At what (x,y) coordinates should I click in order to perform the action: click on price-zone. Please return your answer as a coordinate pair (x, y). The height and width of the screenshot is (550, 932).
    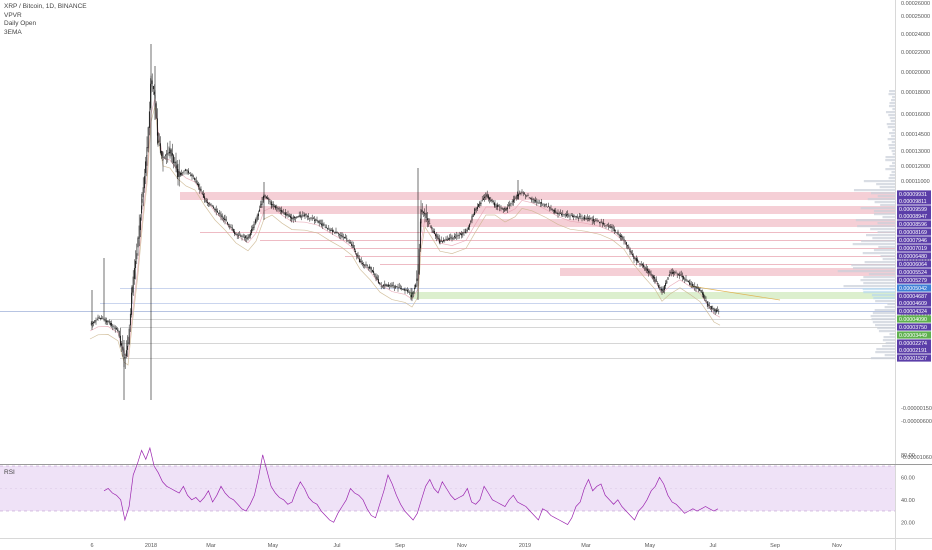
    Looking at the image, I should click on (657, 223).